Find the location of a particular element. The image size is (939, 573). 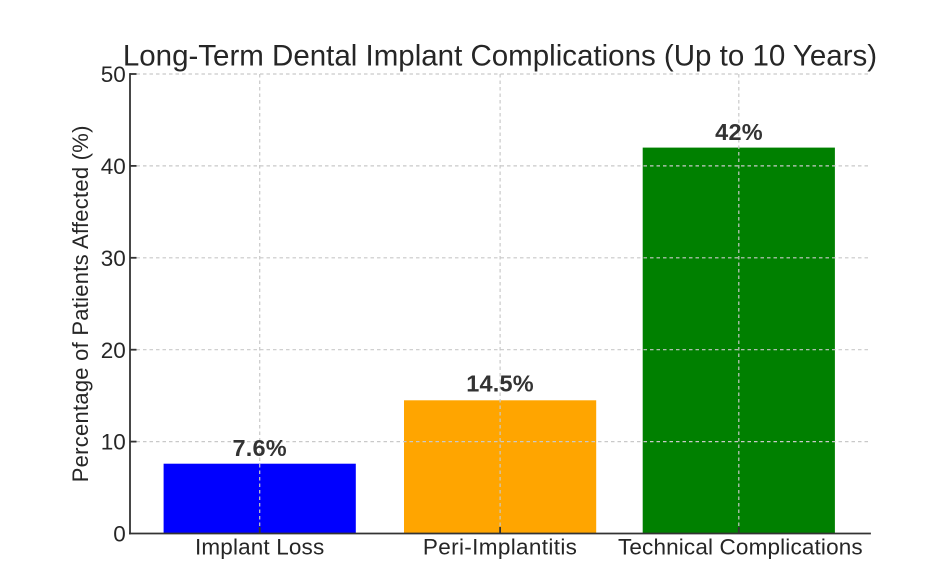

svg-text: 42% is located at coordinates (739, 132).